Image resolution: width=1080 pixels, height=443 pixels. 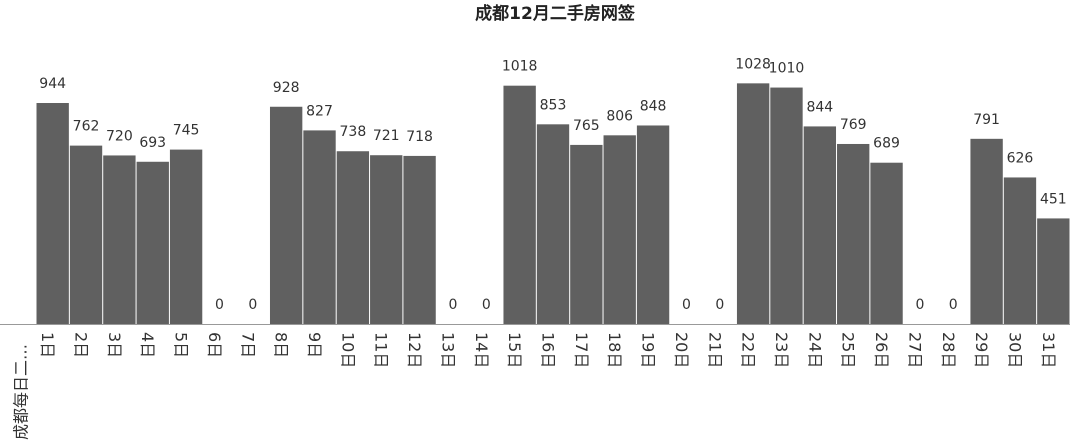 I want to click on x-tick-label: 31日, so click(x=1048, y=350).